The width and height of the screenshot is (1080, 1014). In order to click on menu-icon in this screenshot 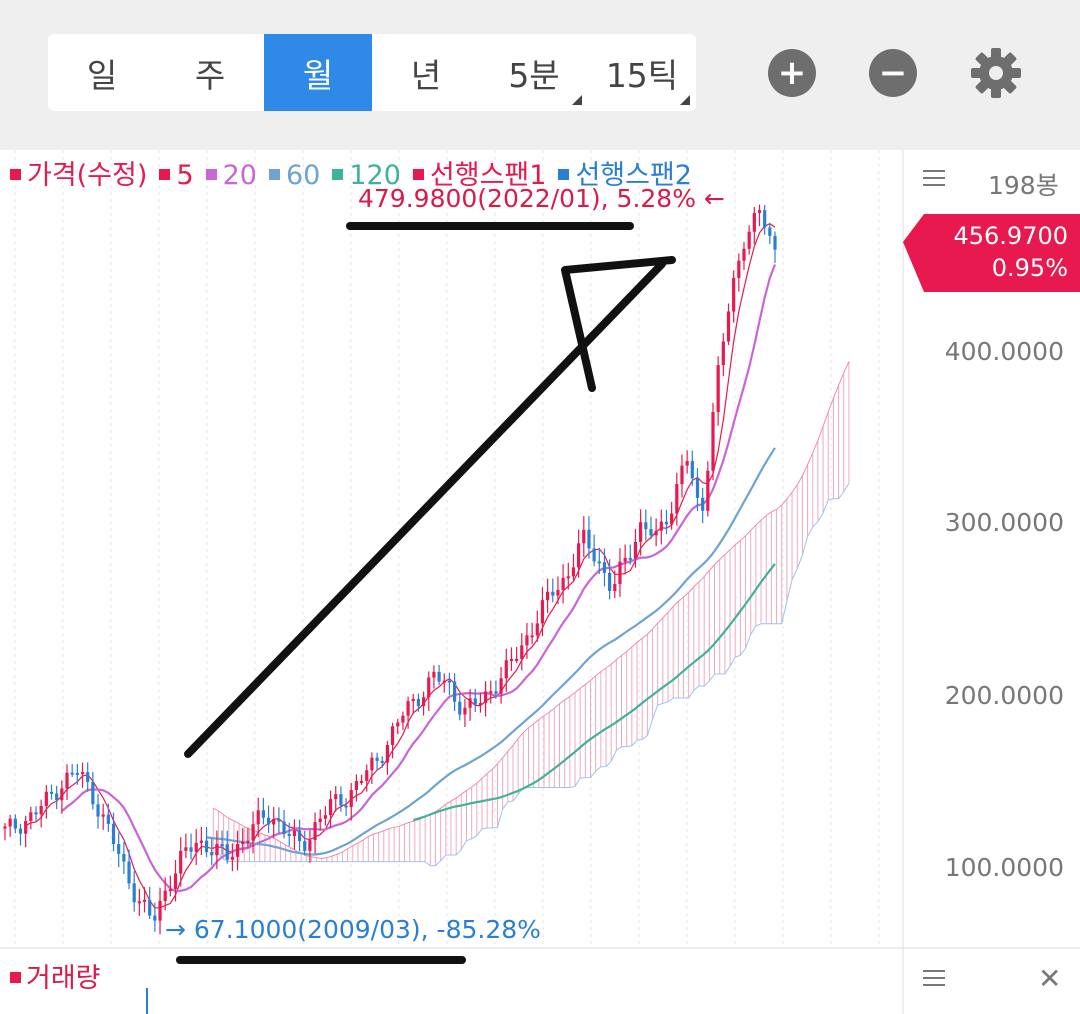, I will do `click(934, 178)`.